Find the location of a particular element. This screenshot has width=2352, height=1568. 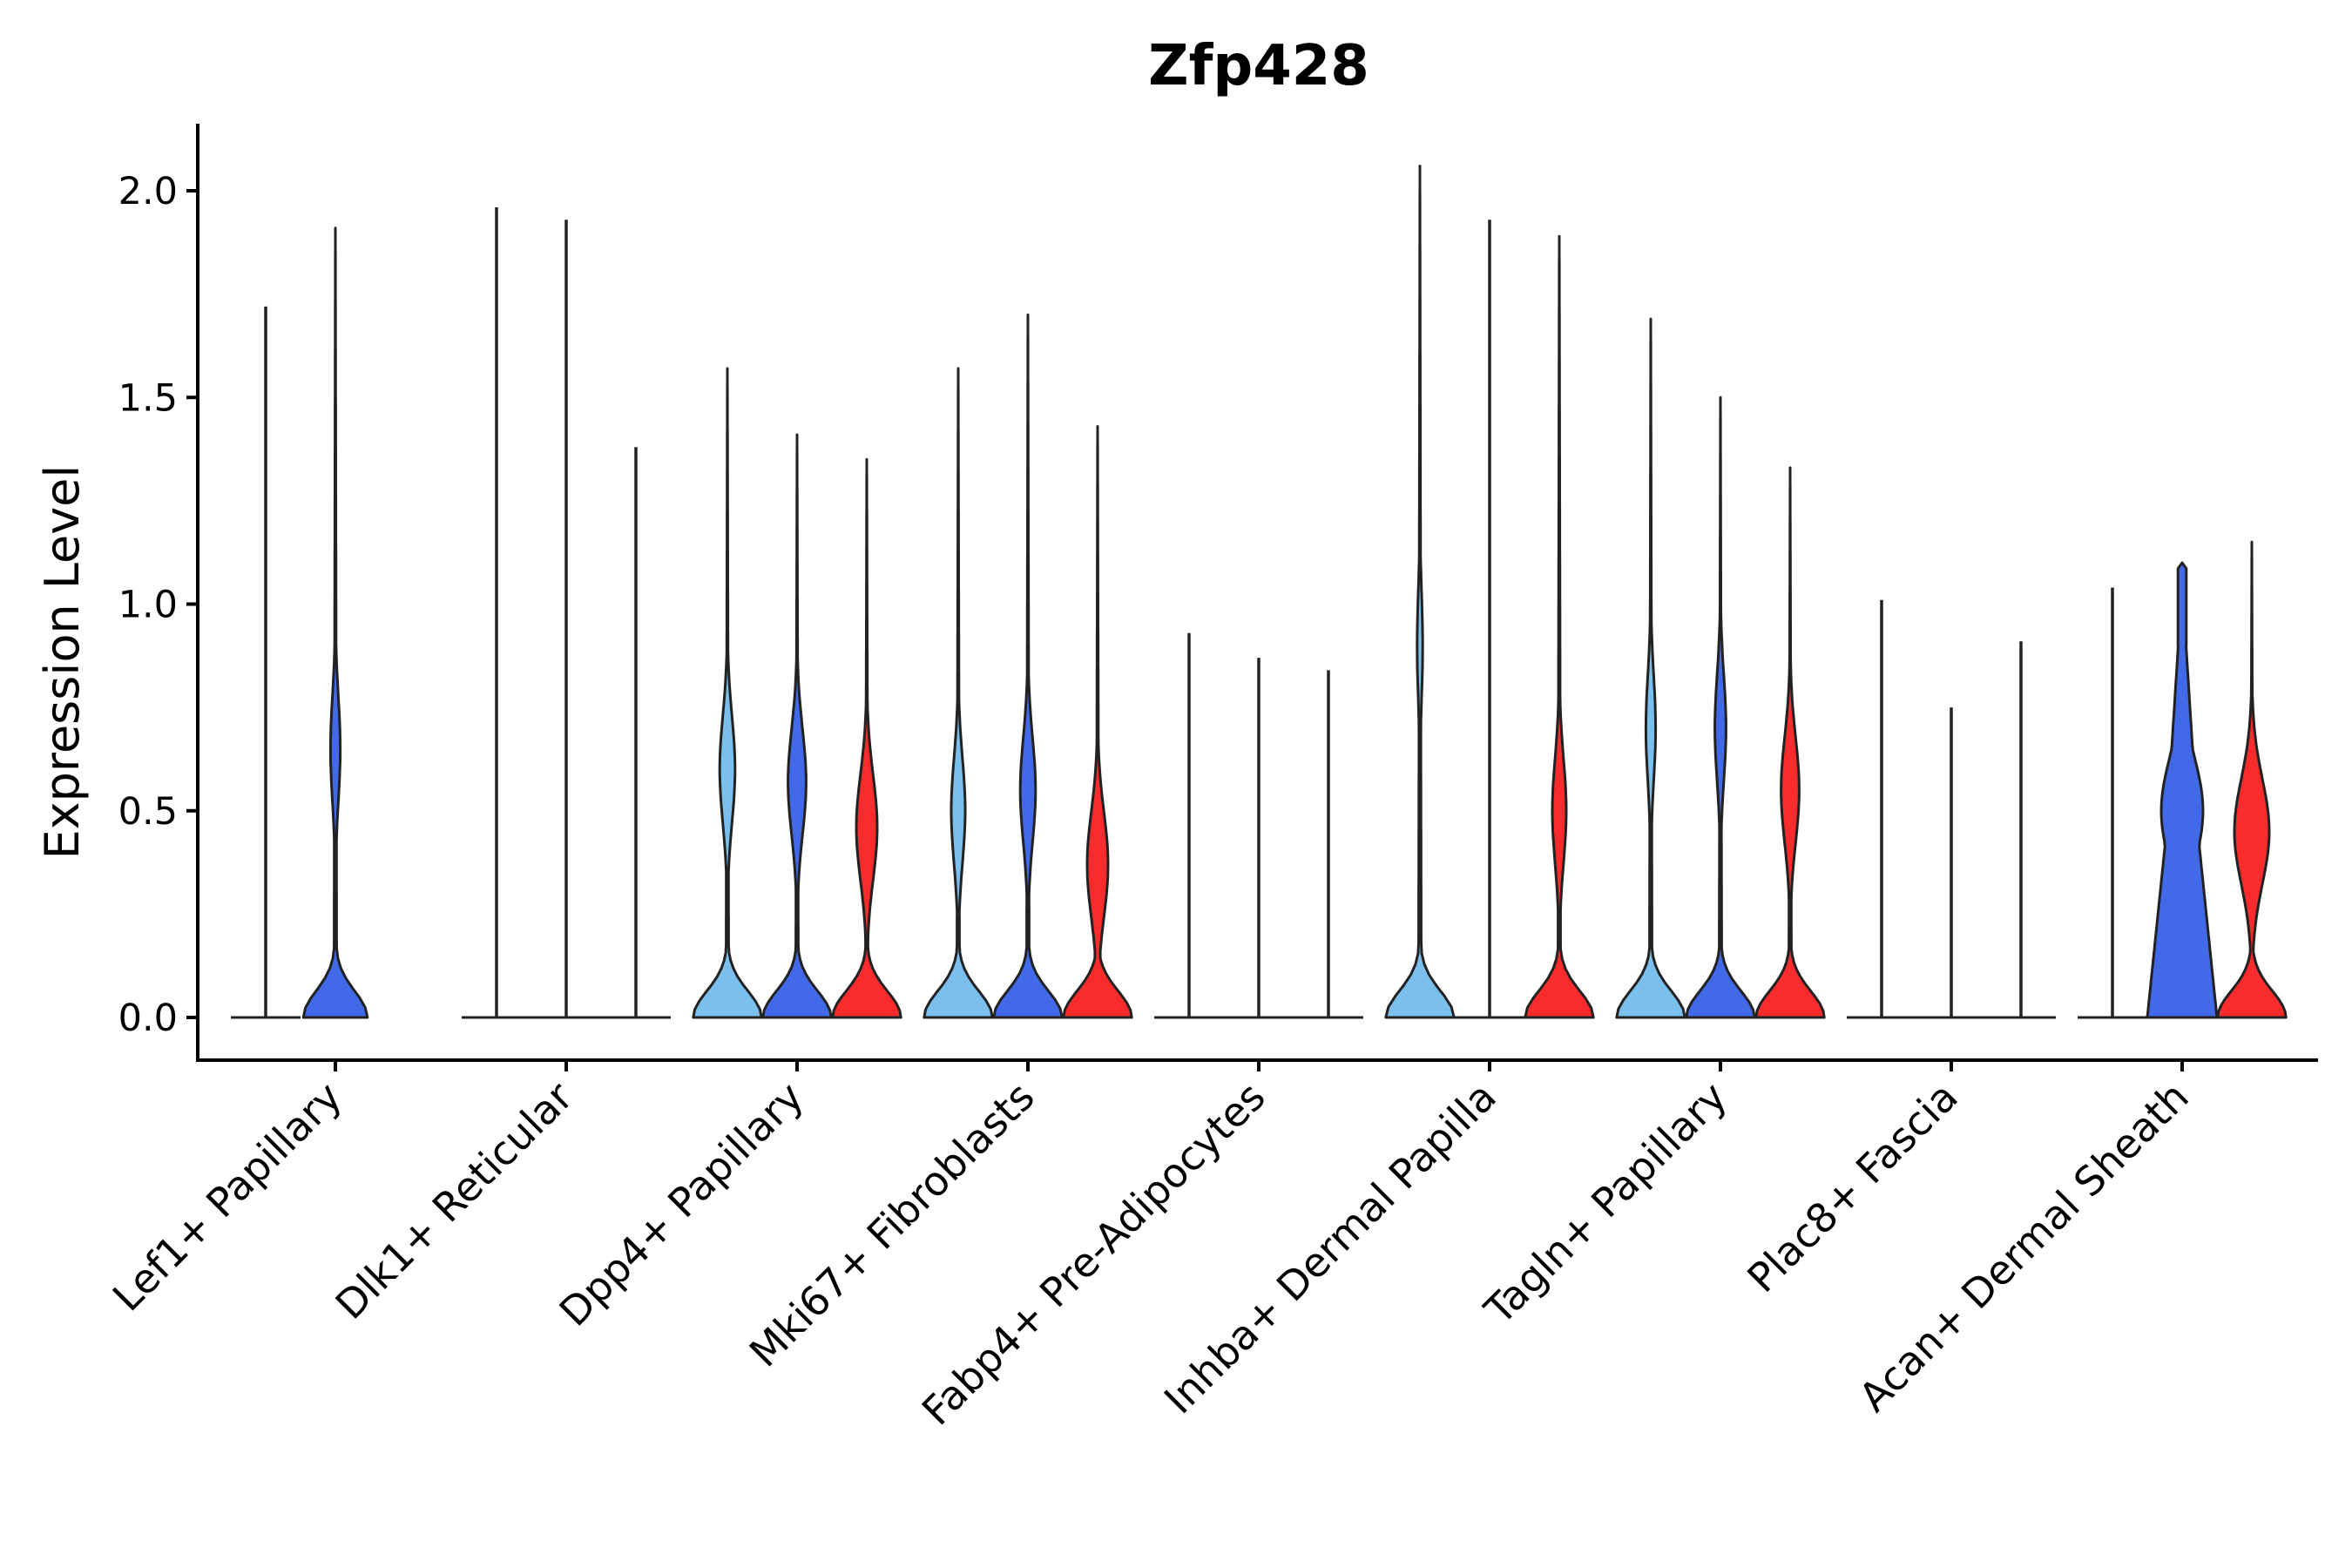

y-tick-label: 1.0 is located at coordinates (148, 605).